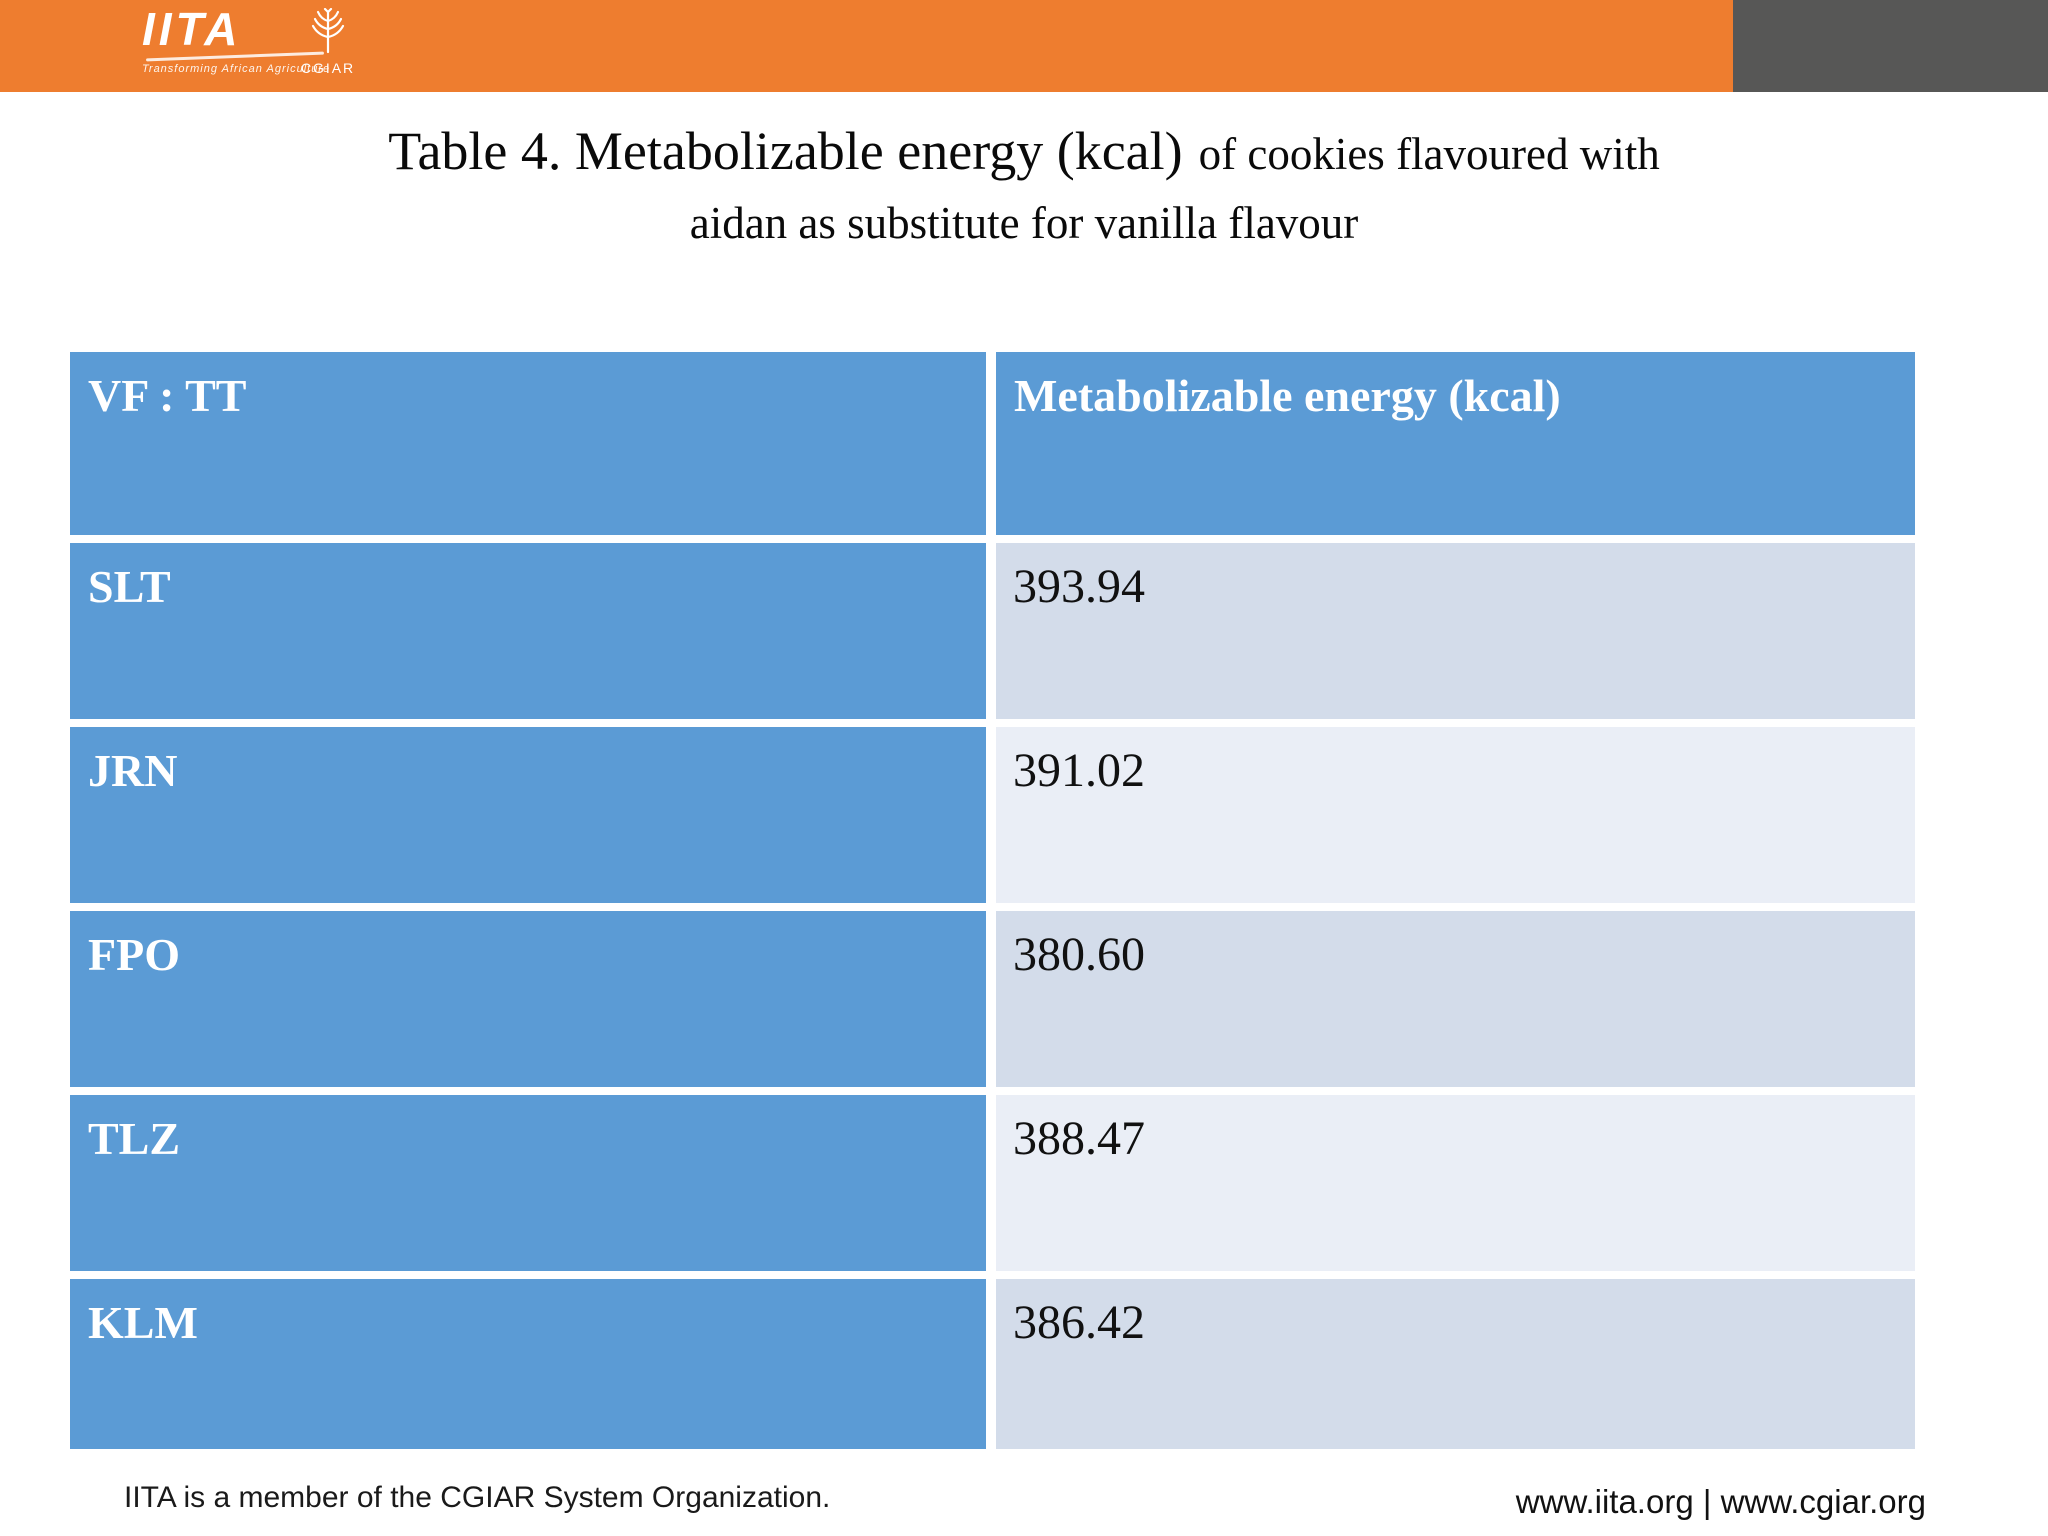 This screenshot has height=1536, width=2048. I want to click on title-line-2: aidan as substitute for vanilla flavour, so click(1024, 223).